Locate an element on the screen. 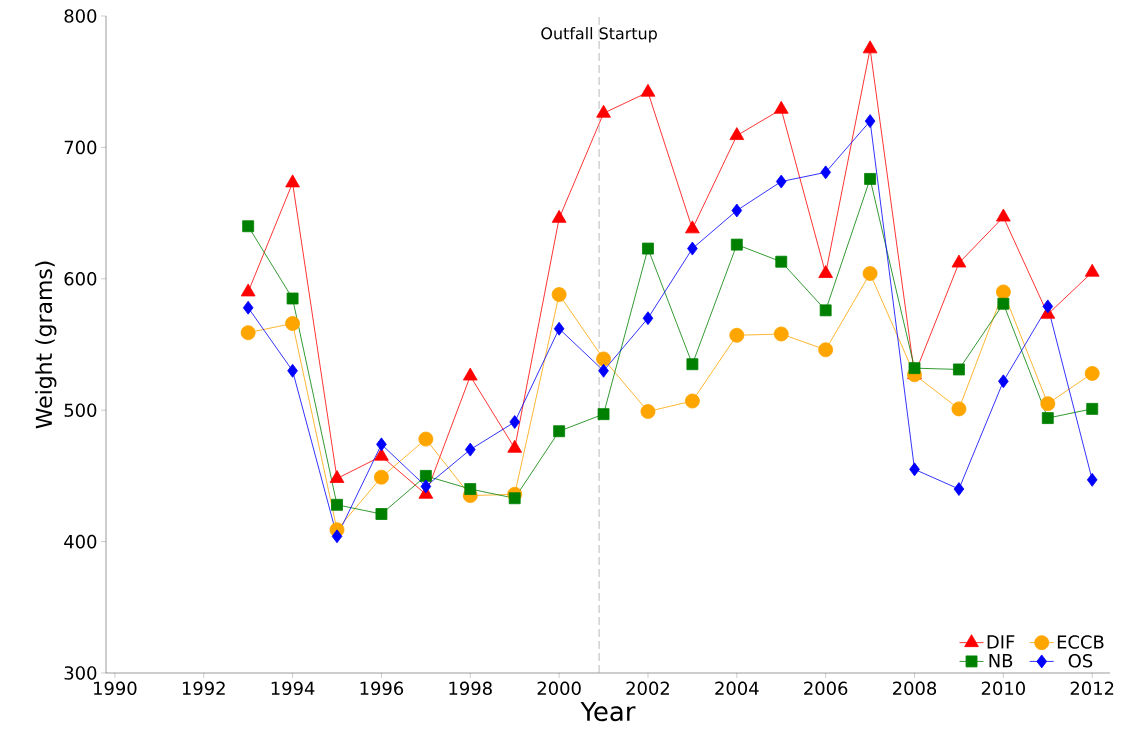  y-tick-label: 600 is located at coordinates (80, 279).